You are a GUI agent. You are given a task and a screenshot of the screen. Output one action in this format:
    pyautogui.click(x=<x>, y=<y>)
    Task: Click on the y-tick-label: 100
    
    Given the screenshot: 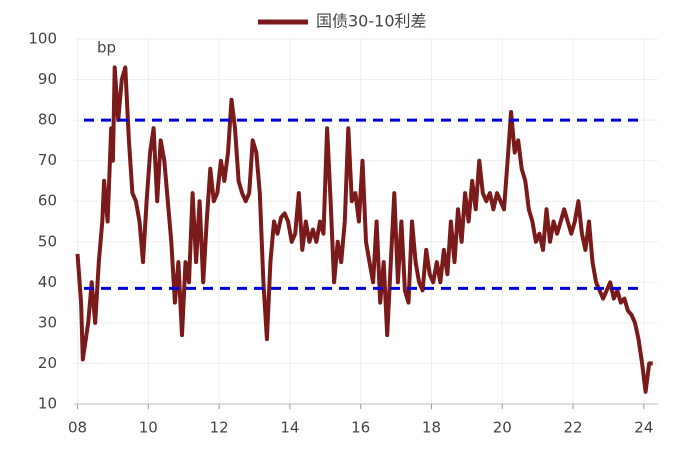 What is the action you would take?
    pyautogui.click(x=42, y=39)
    